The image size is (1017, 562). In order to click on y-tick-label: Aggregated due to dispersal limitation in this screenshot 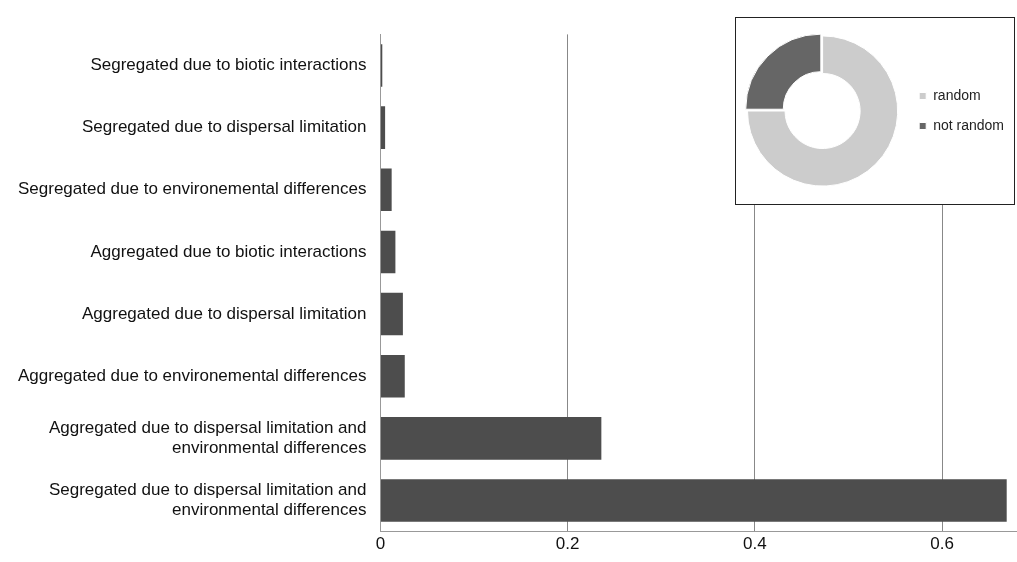, I will do `click(224, 313)`.